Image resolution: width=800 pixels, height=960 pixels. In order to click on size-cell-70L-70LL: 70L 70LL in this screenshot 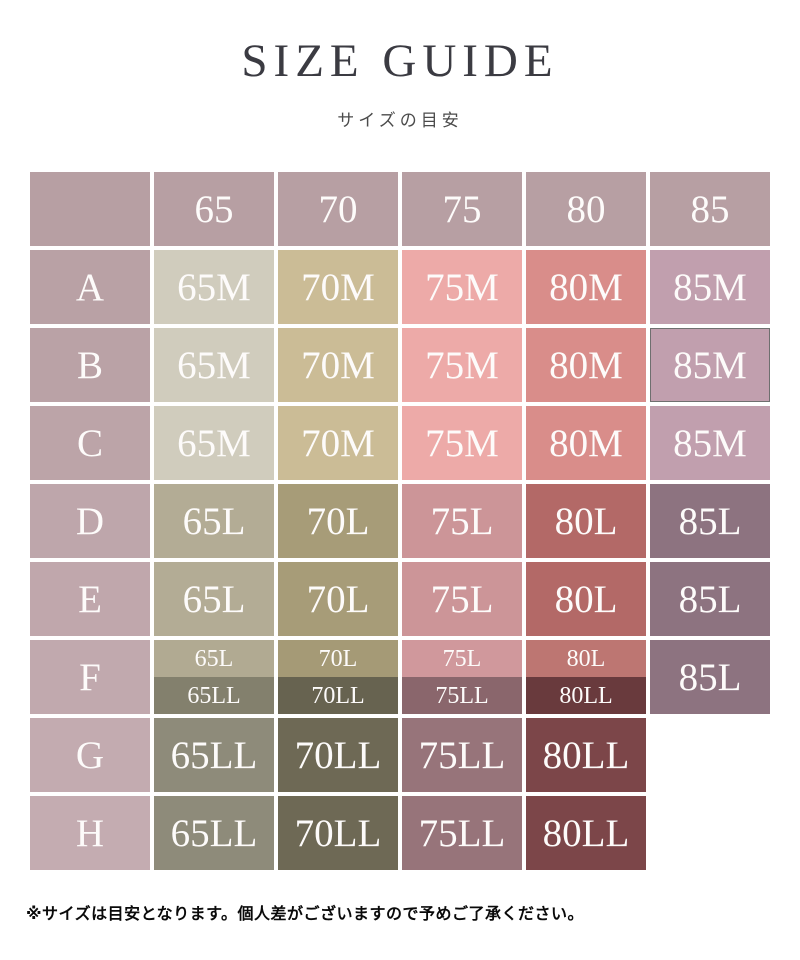, I will do `click(338, 677)`.